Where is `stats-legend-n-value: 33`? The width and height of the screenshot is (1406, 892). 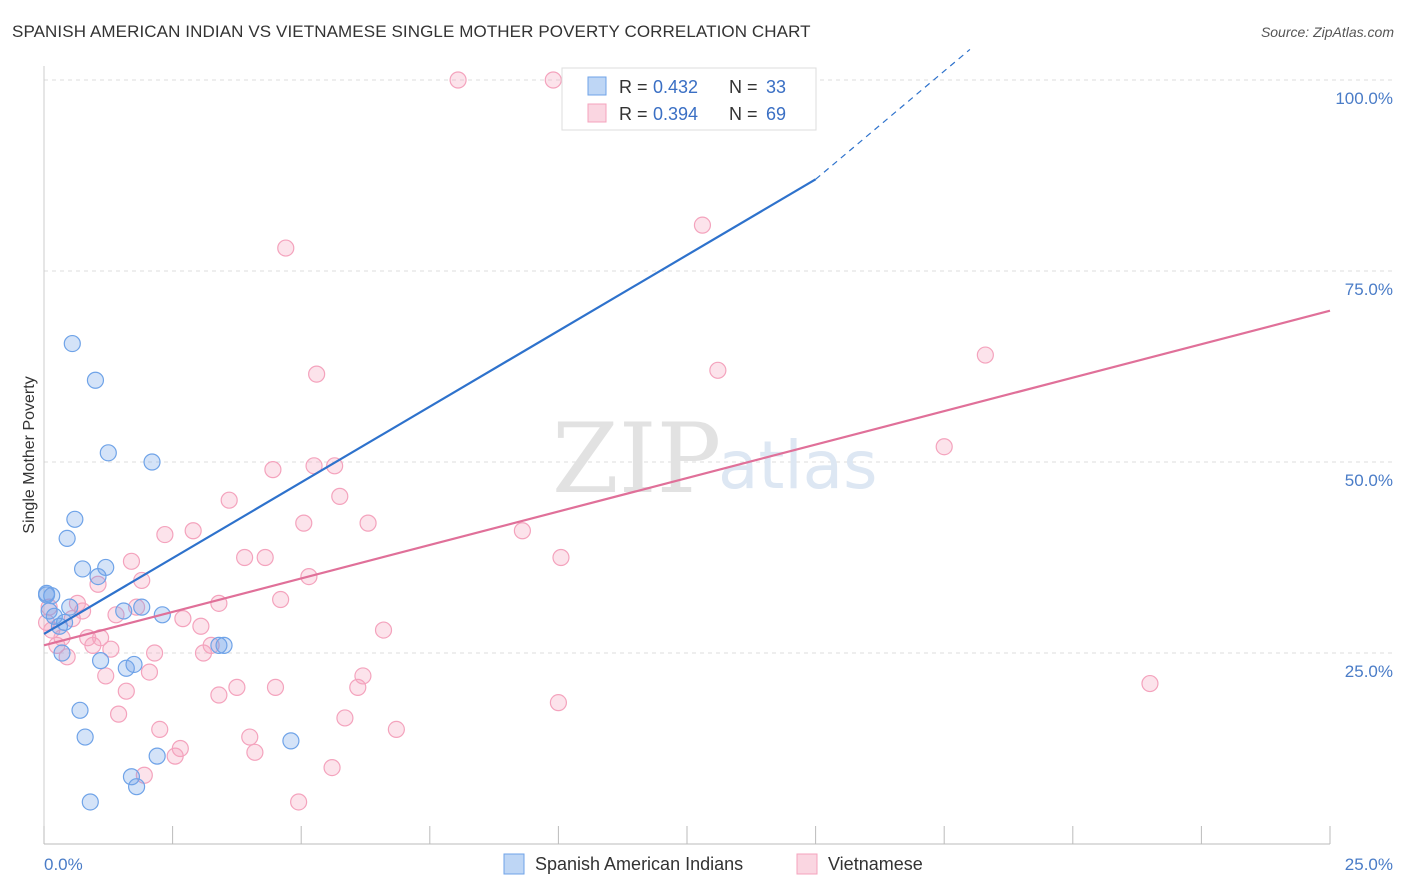
stats-legend-n-value: 33 is located at coordinates (776, 87).